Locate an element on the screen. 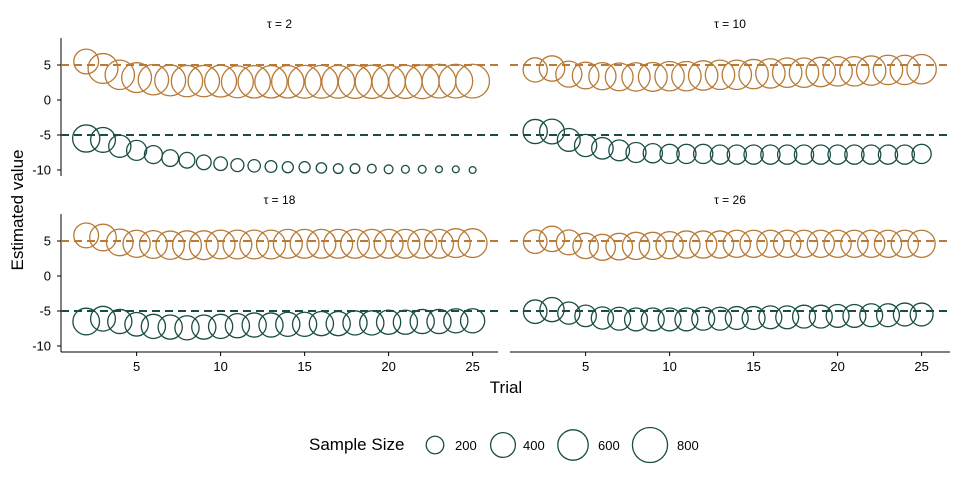  y-tick-label: 5 is located at coordinates (47, 65).